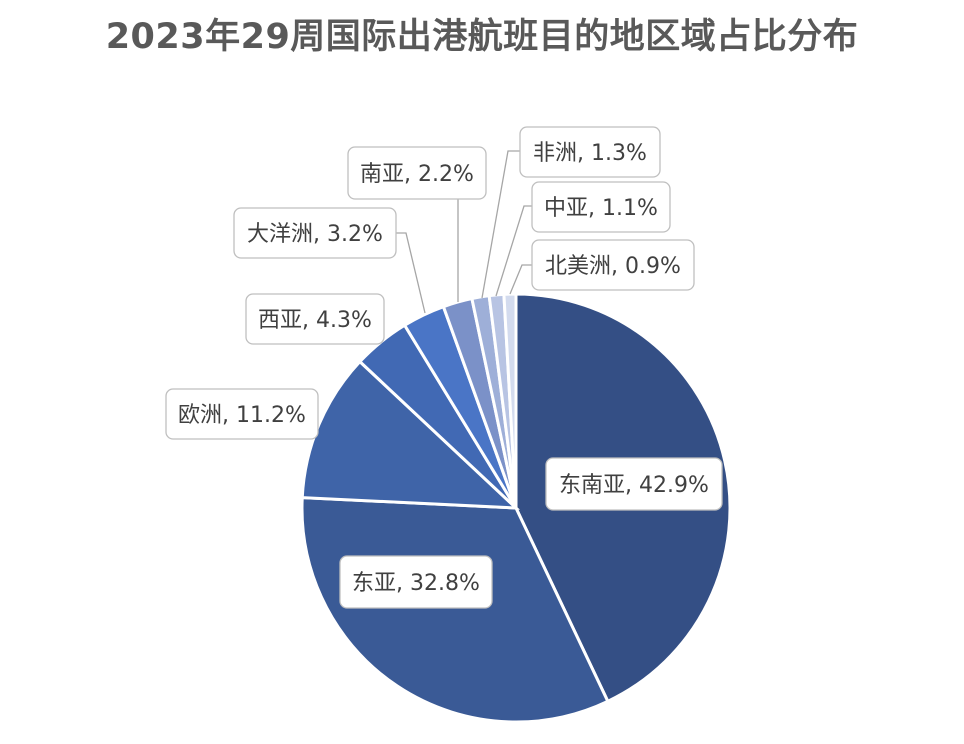 Image resolution: width=964 pixels, height=744 pixels. Describe the element at coordinates (464, 232) in the screenshot. I see `leader-lines-layer` at that location.